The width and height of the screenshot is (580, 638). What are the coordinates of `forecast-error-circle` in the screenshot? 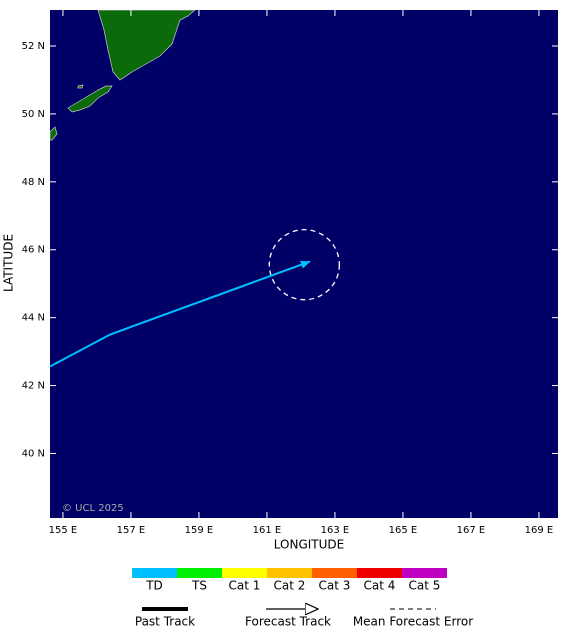 It's located at (304, 265).